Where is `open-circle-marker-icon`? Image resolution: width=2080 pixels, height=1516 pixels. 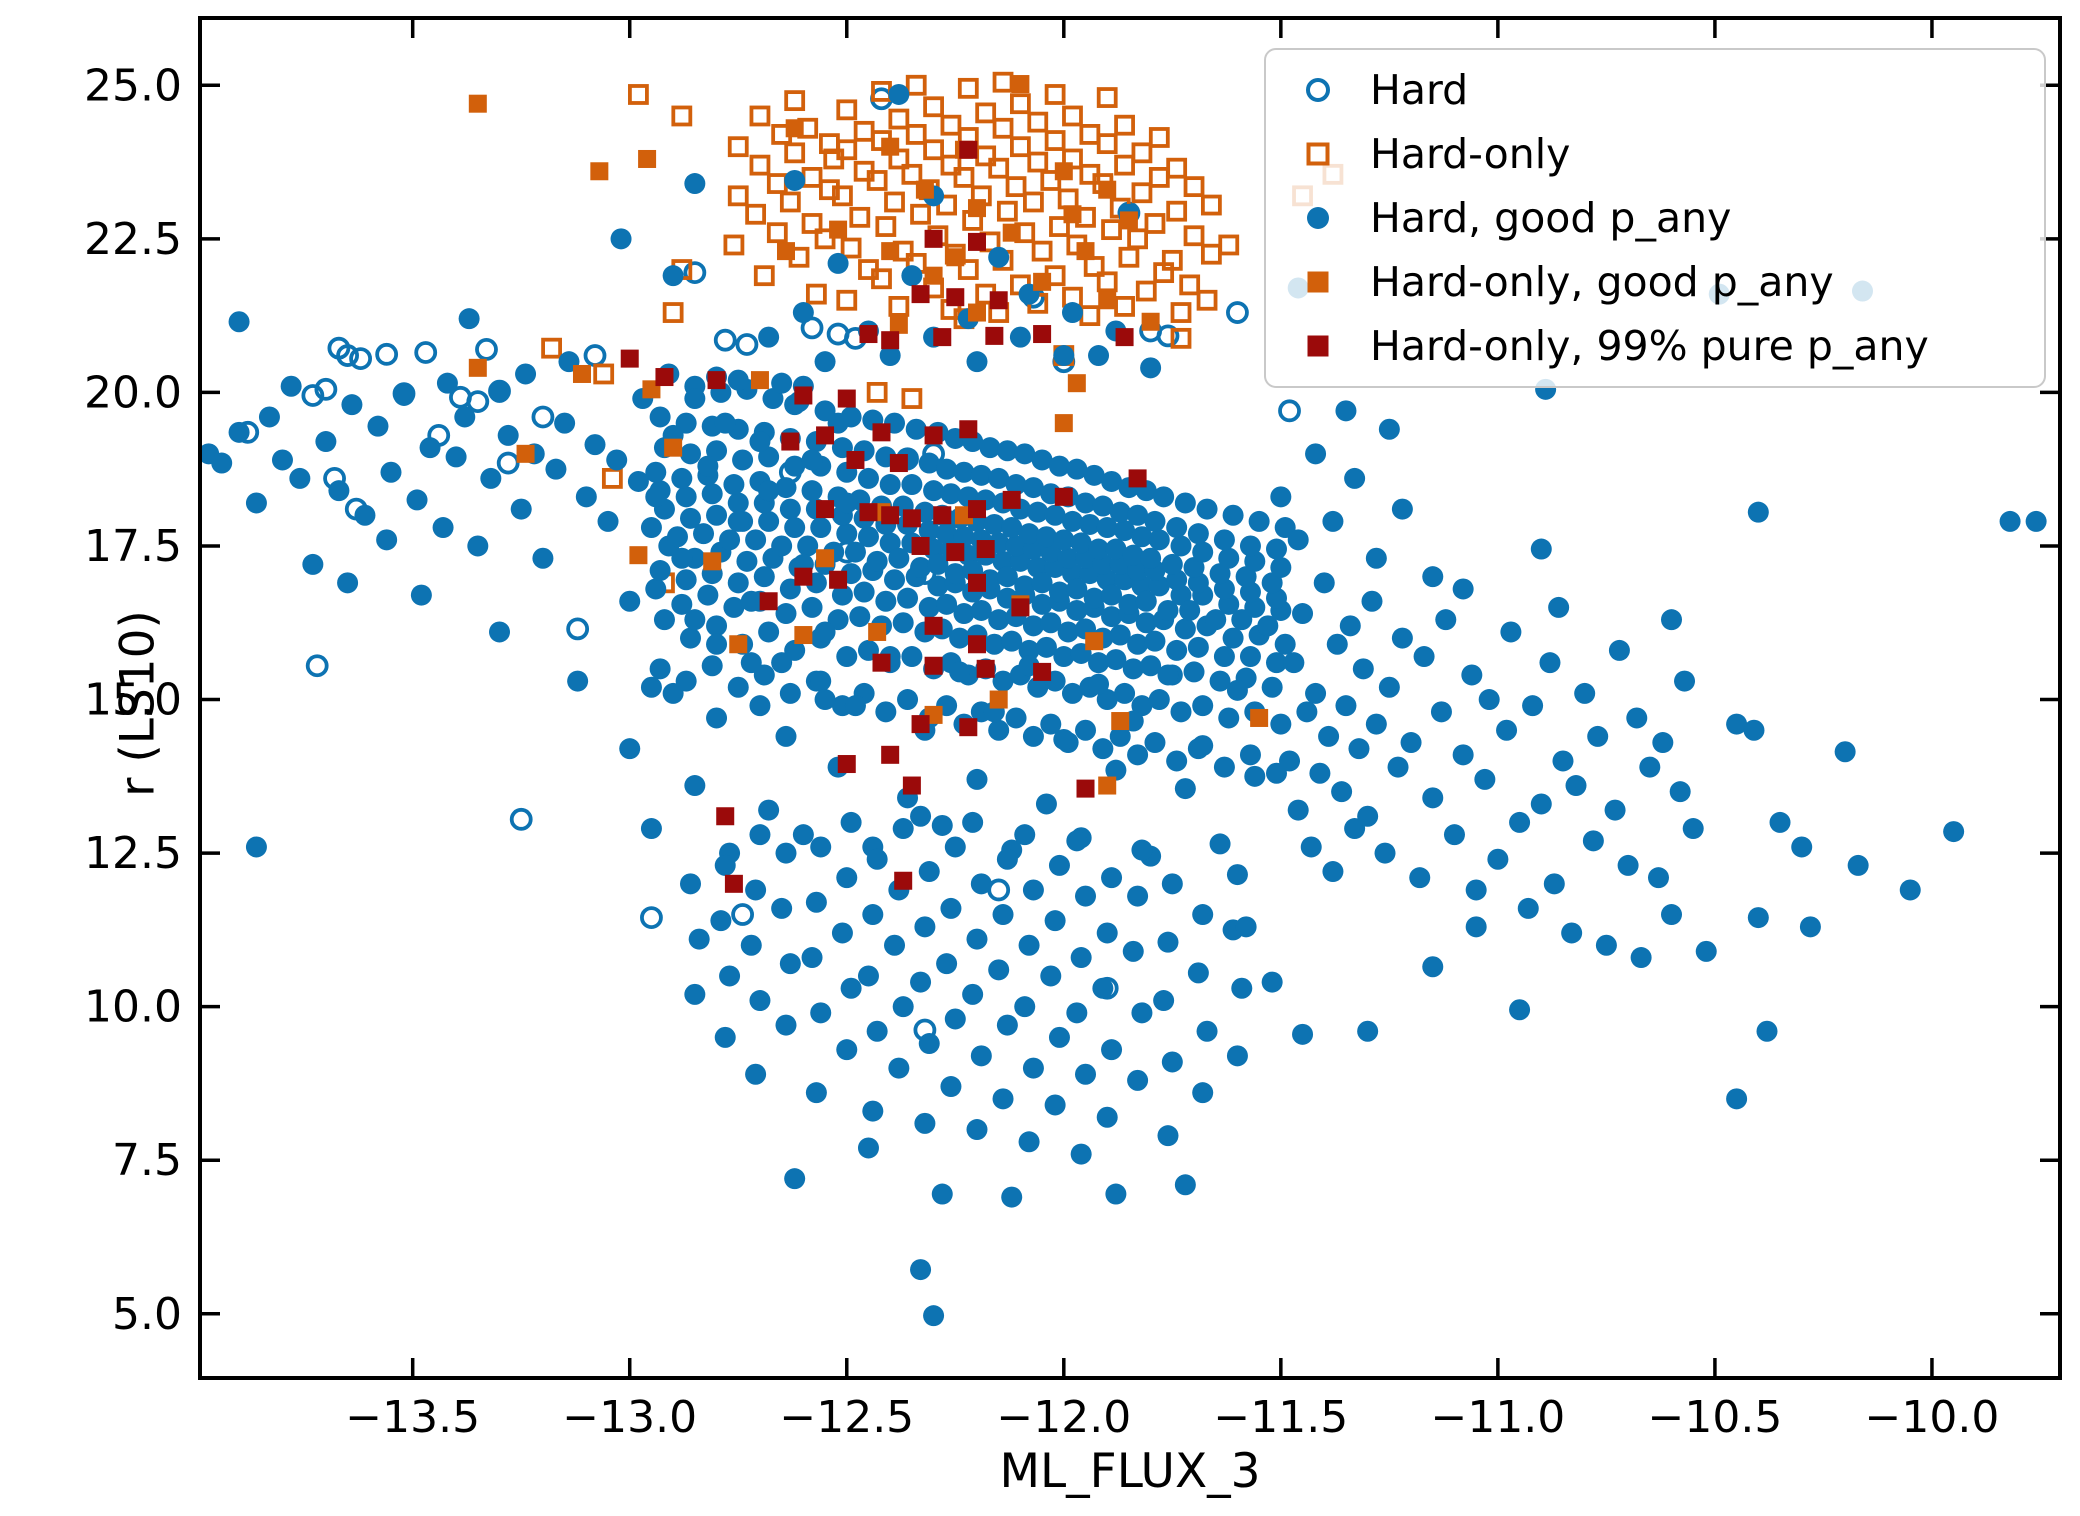
open-circle-marker-icon is located at coordinates (1318, 90).